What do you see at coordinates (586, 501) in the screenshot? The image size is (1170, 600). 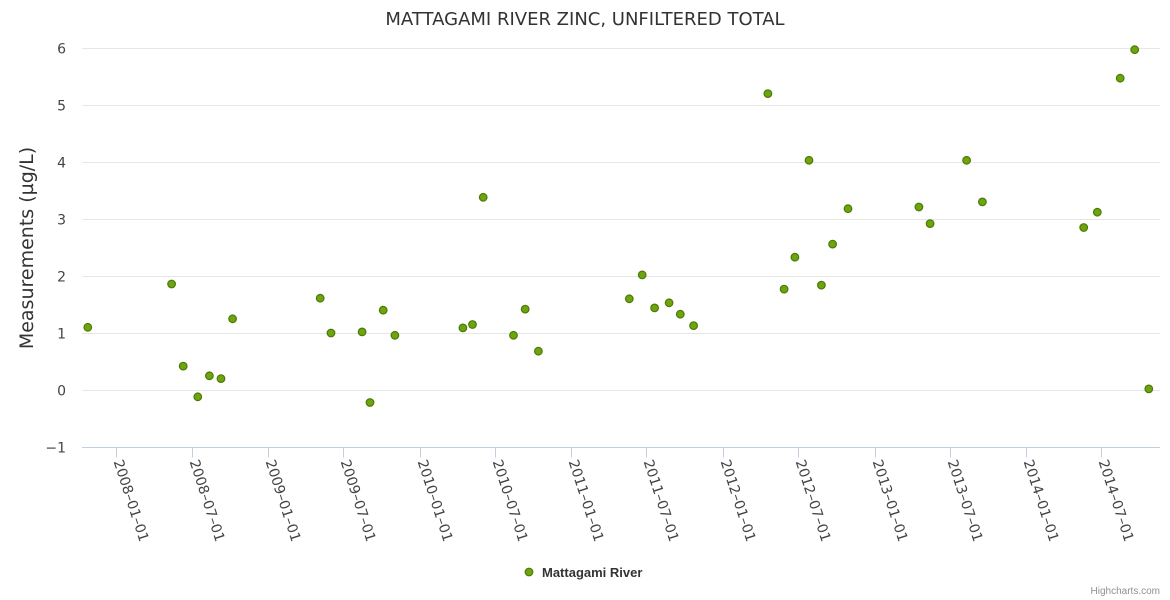 I see `x-tick-label: 2011–01–01` at bounding box center [586, 501].